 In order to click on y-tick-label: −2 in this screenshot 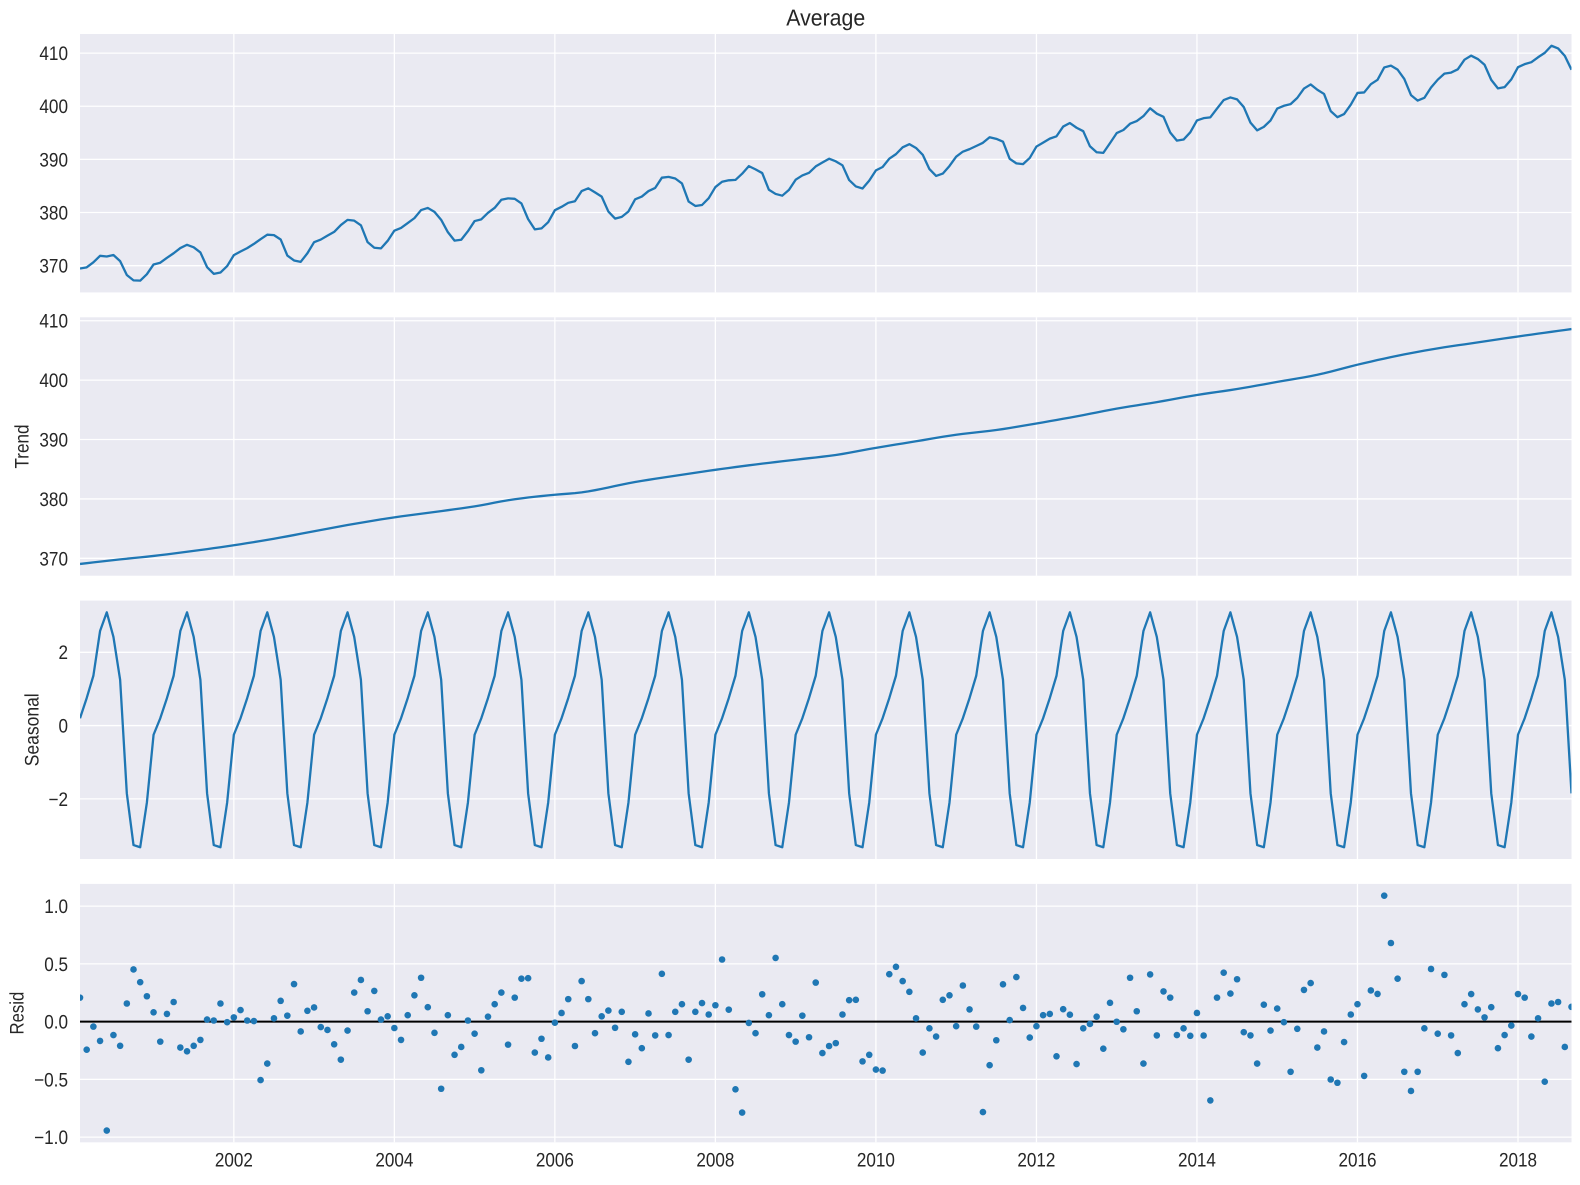, I will do `click(59, 800)`.